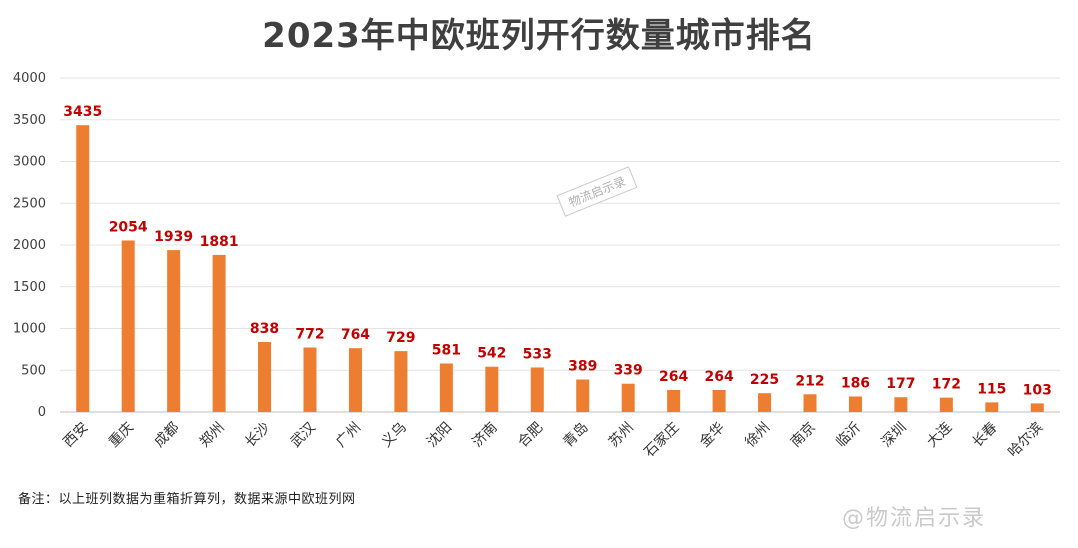  Describe the element at coordinates (29, 203) in the screenshot. I see `y-tick-label: 2500` at that location.